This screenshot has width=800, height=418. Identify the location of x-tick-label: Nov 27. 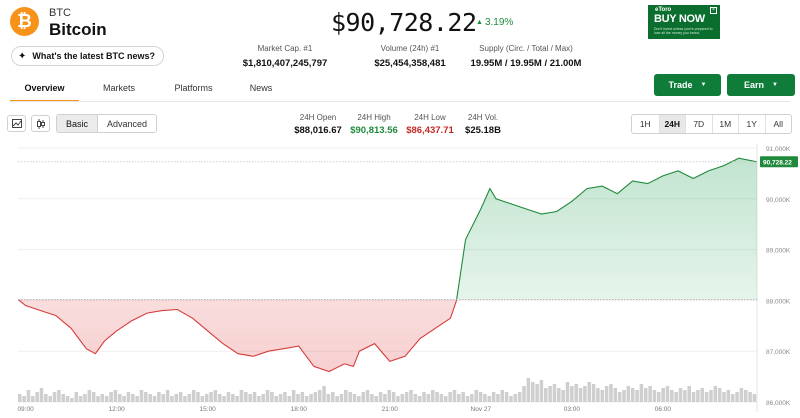
(481, 409).